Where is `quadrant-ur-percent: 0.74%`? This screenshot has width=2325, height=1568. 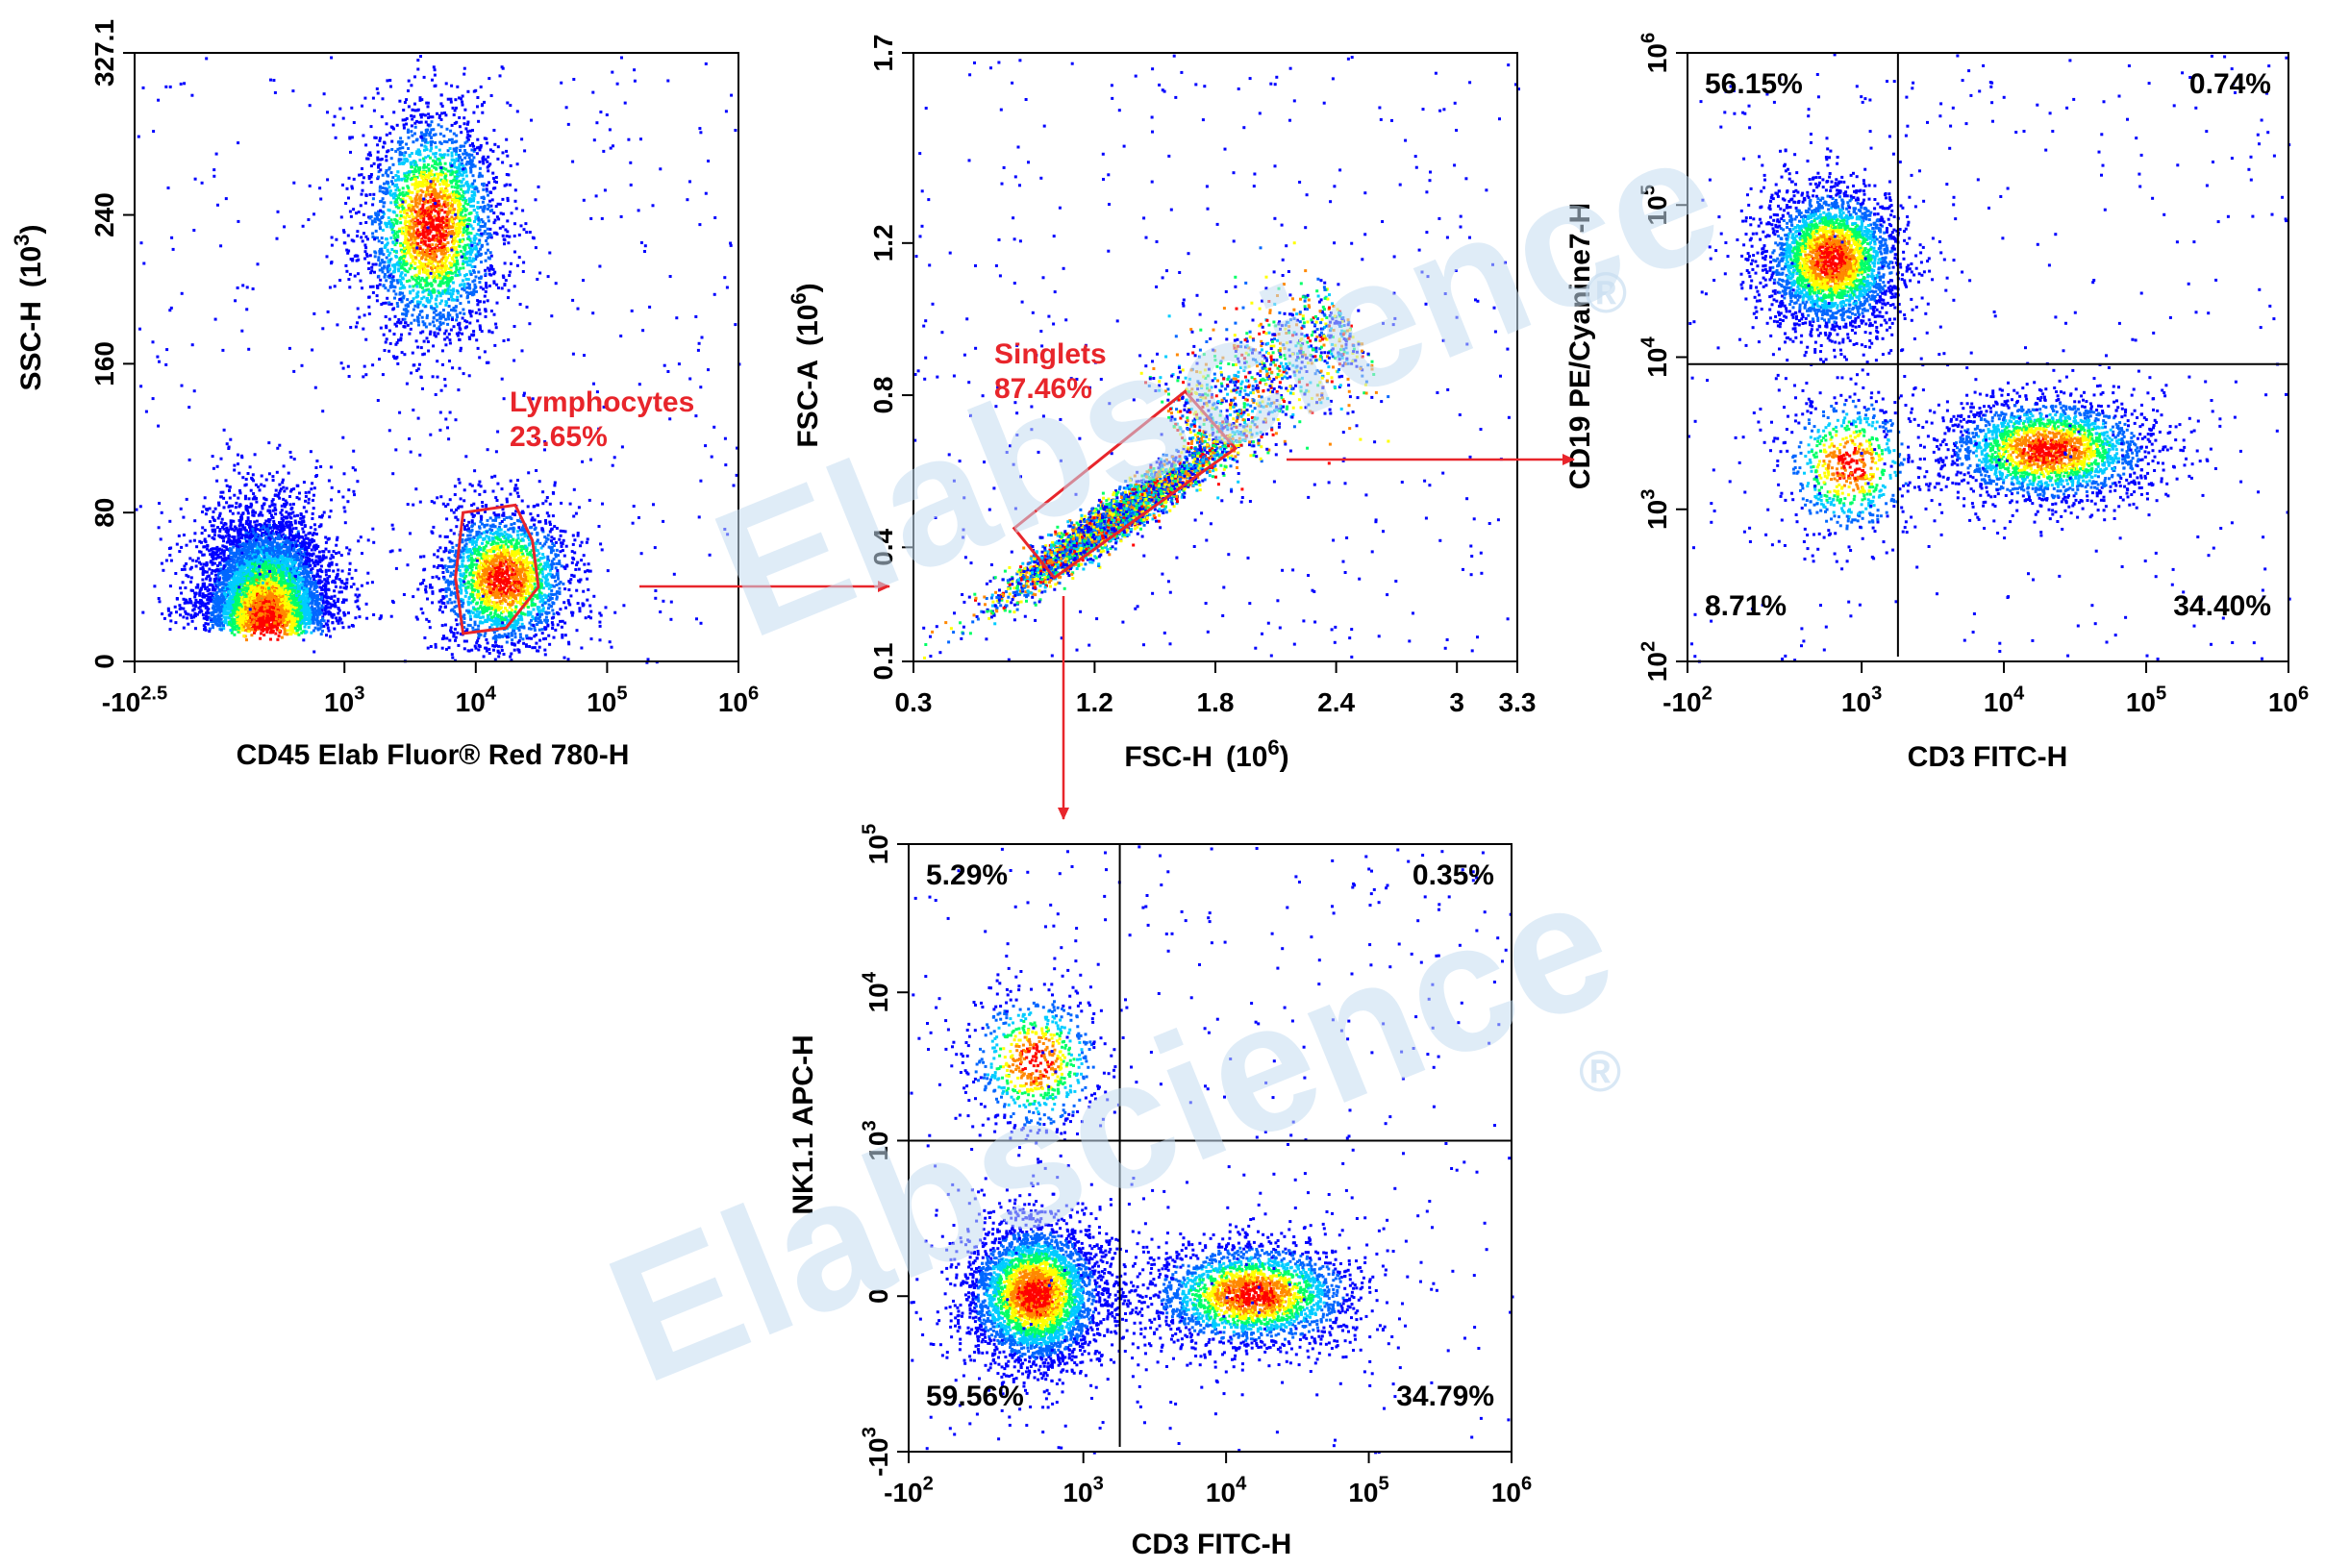 quadrant-ur-percent: 0.74% is located at coordinates (2230, 84).